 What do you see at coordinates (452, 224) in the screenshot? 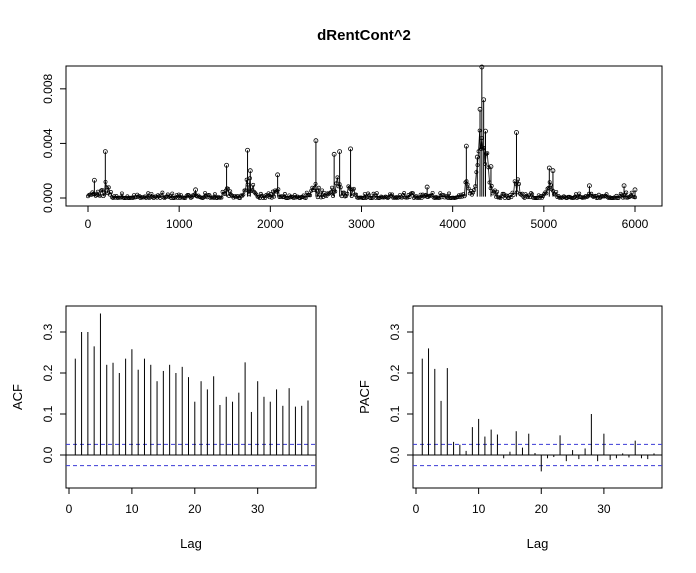
I see `x-tick-label: 4000` at bounding box center [452, 224].